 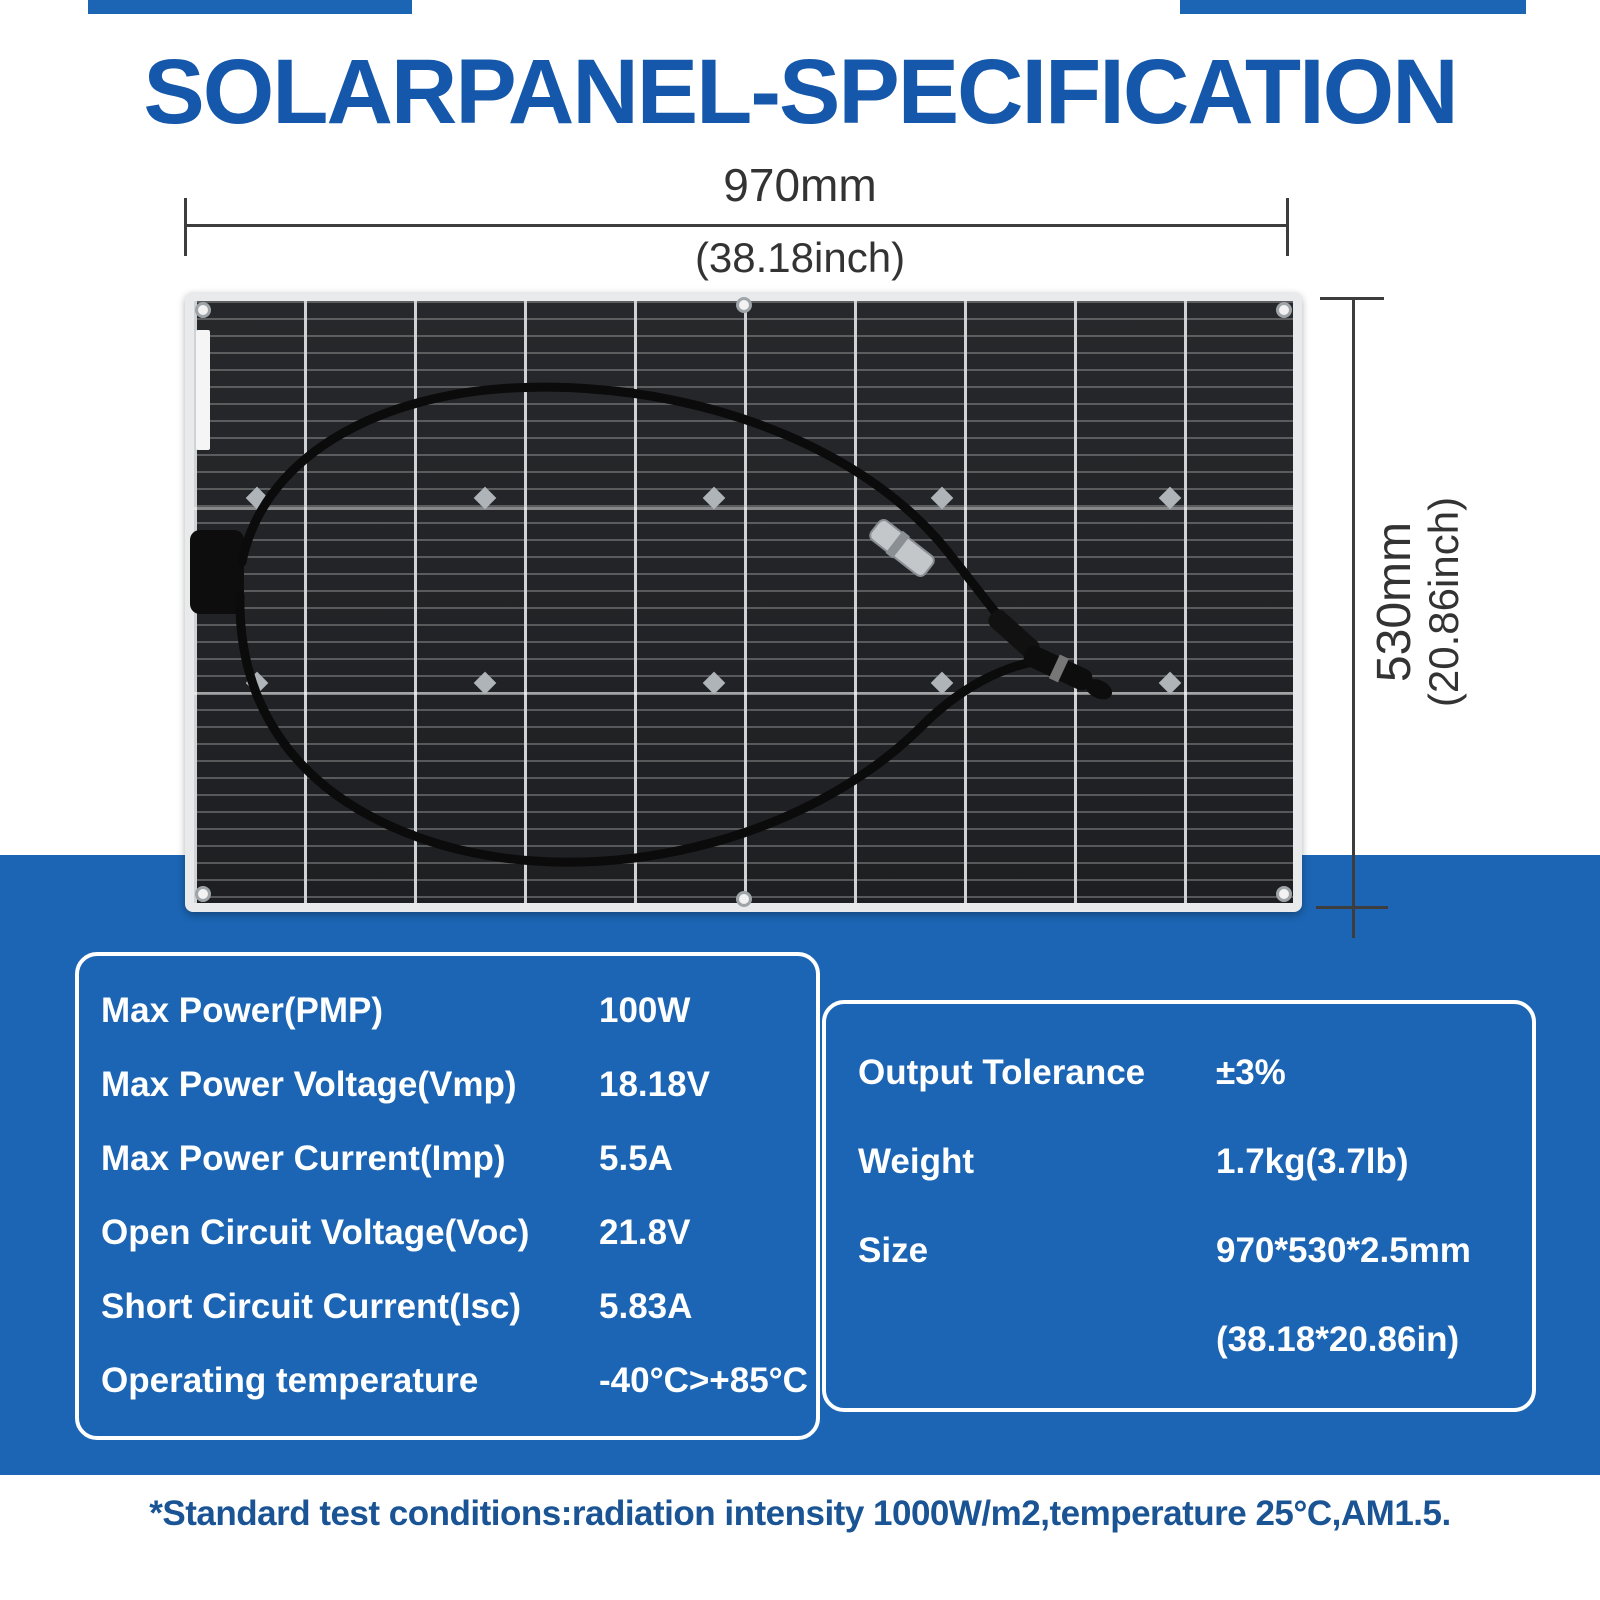 What do you see at coordinates (1287, 227) in the screenshot?
I see `width-dimension-tick-right` at bounding box center [1287, 227].